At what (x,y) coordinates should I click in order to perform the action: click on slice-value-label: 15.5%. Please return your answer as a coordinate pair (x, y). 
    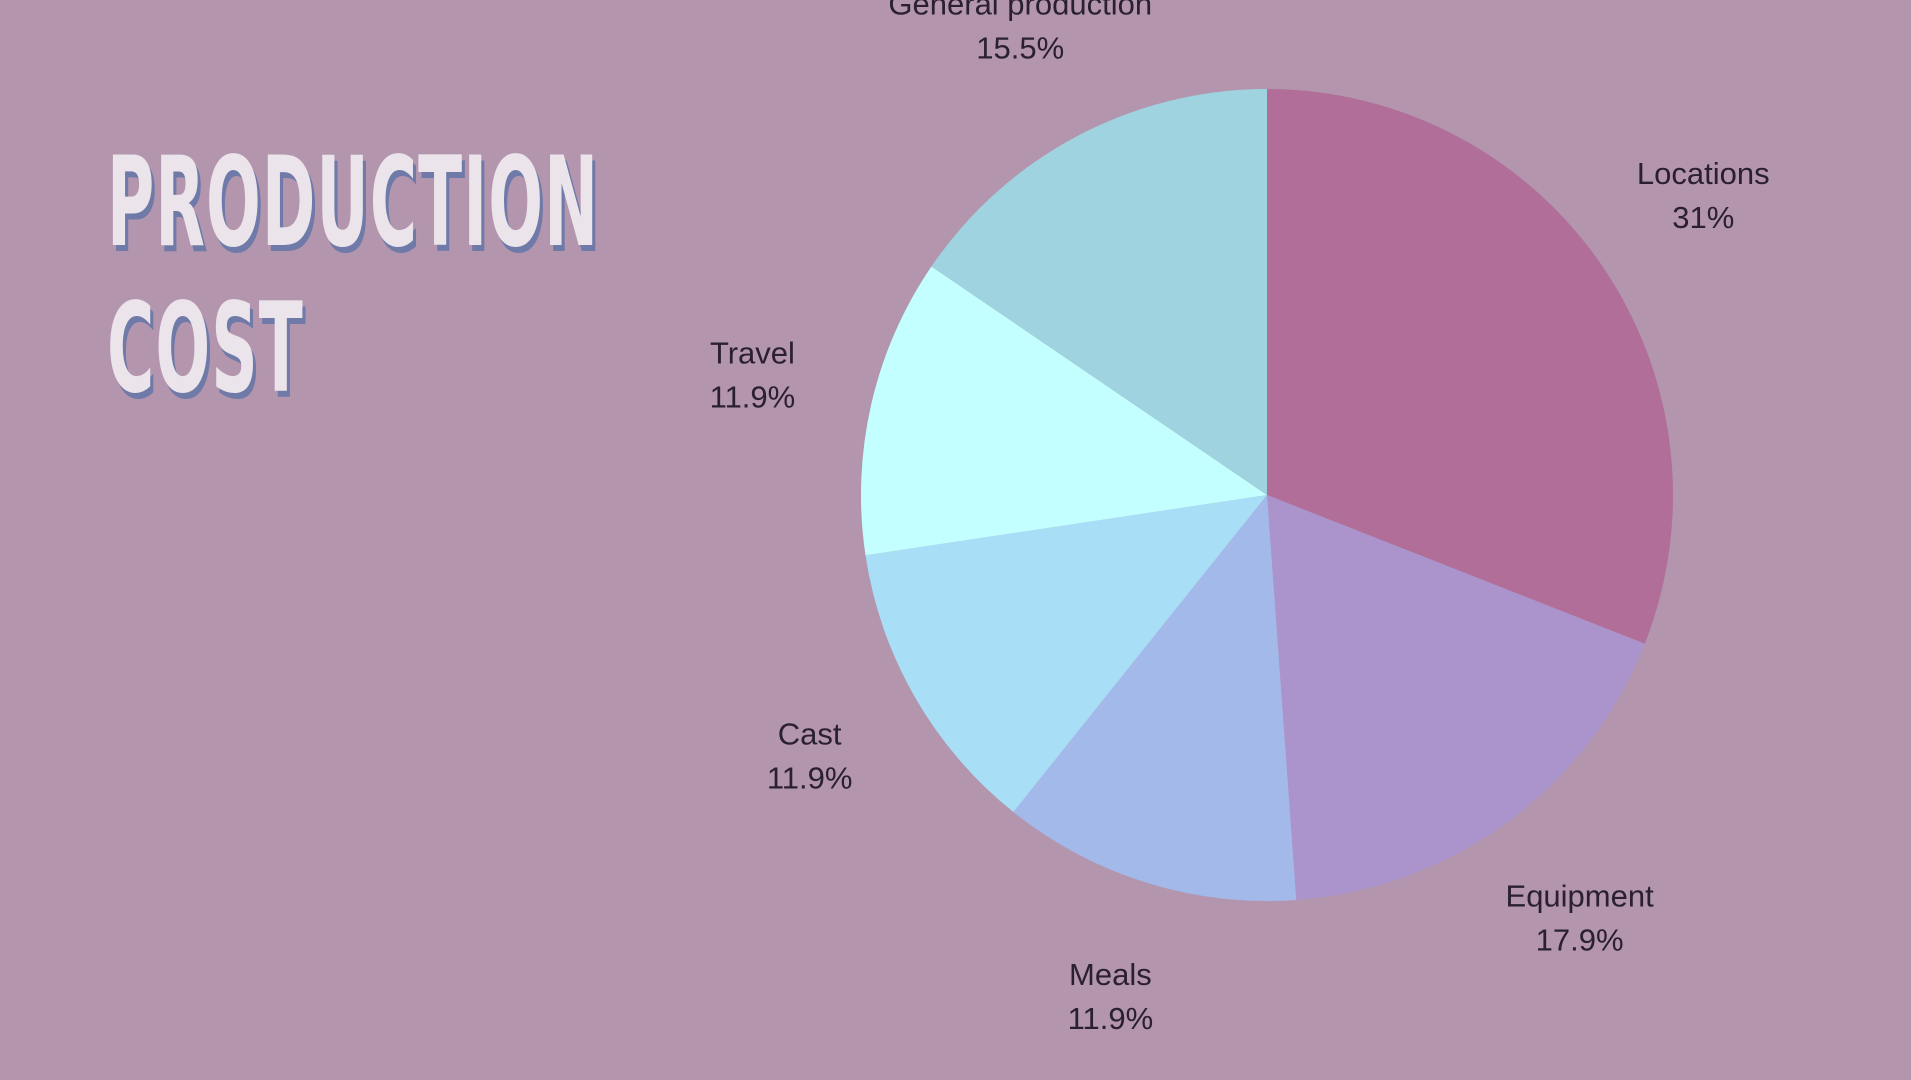
    Looking at the image, I should click on (1020, 48).